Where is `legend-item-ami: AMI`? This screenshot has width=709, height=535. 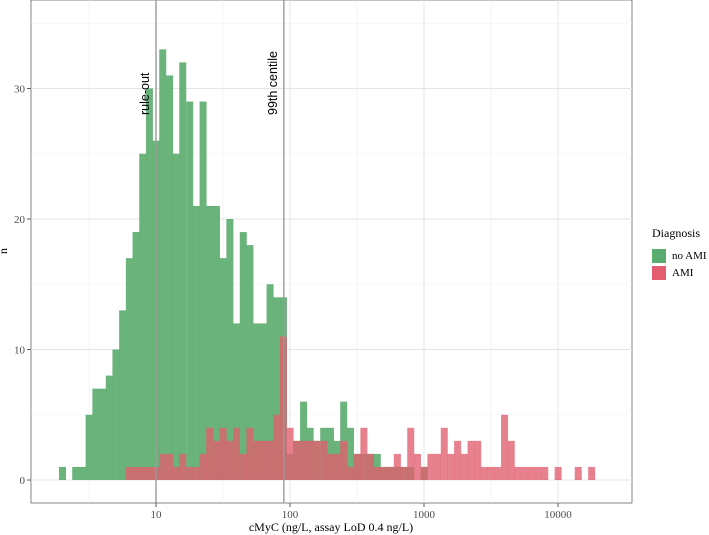
legend-item-ami: AMI is located at coordinates (679, 272).